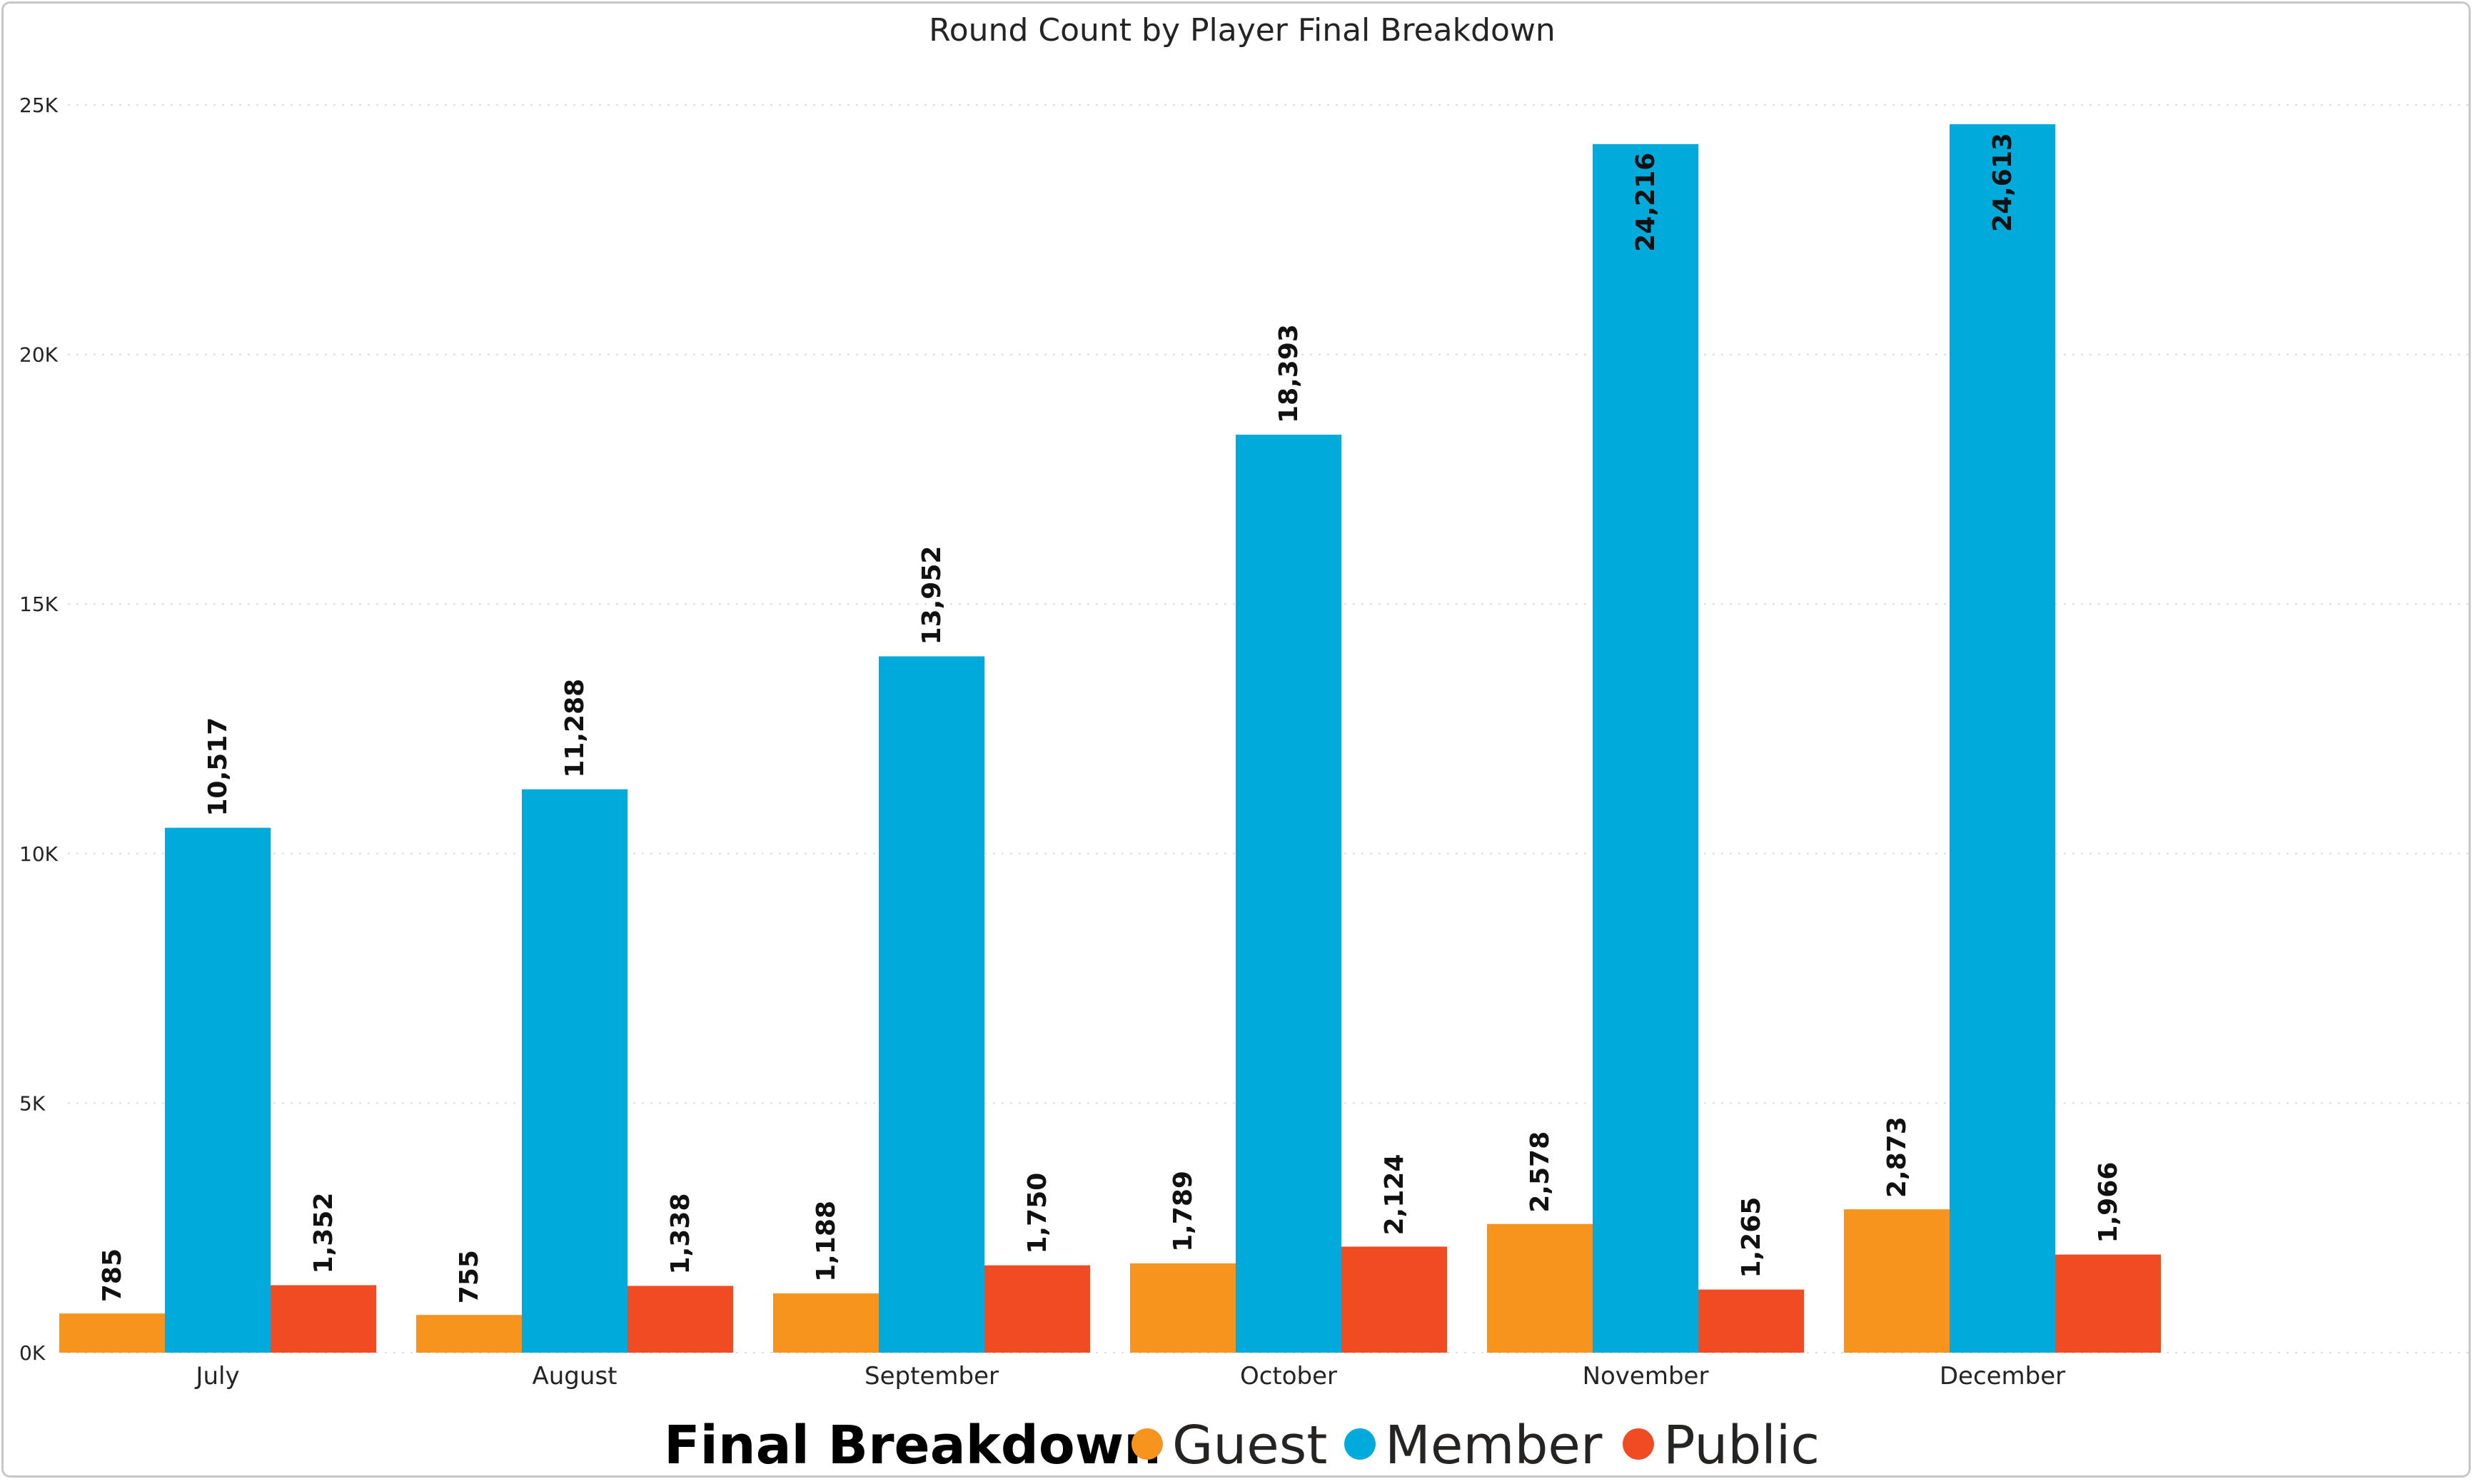 Image resolution: width=2475 pixels, height=1484 pixels. What do you see at coordinates (2002, 738) in the screenshot?
I see `bar-member-december` at bounding box center [2002, 738].